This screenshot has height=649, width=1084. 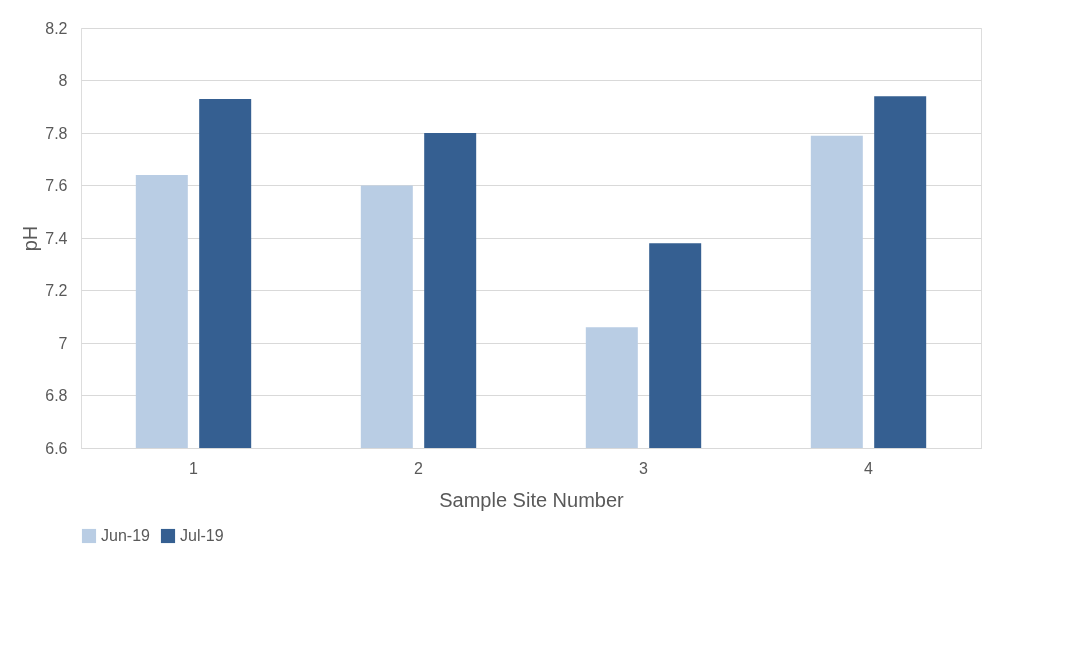 I want to click on x-tick-label: 4, so click(x=869, y=468).